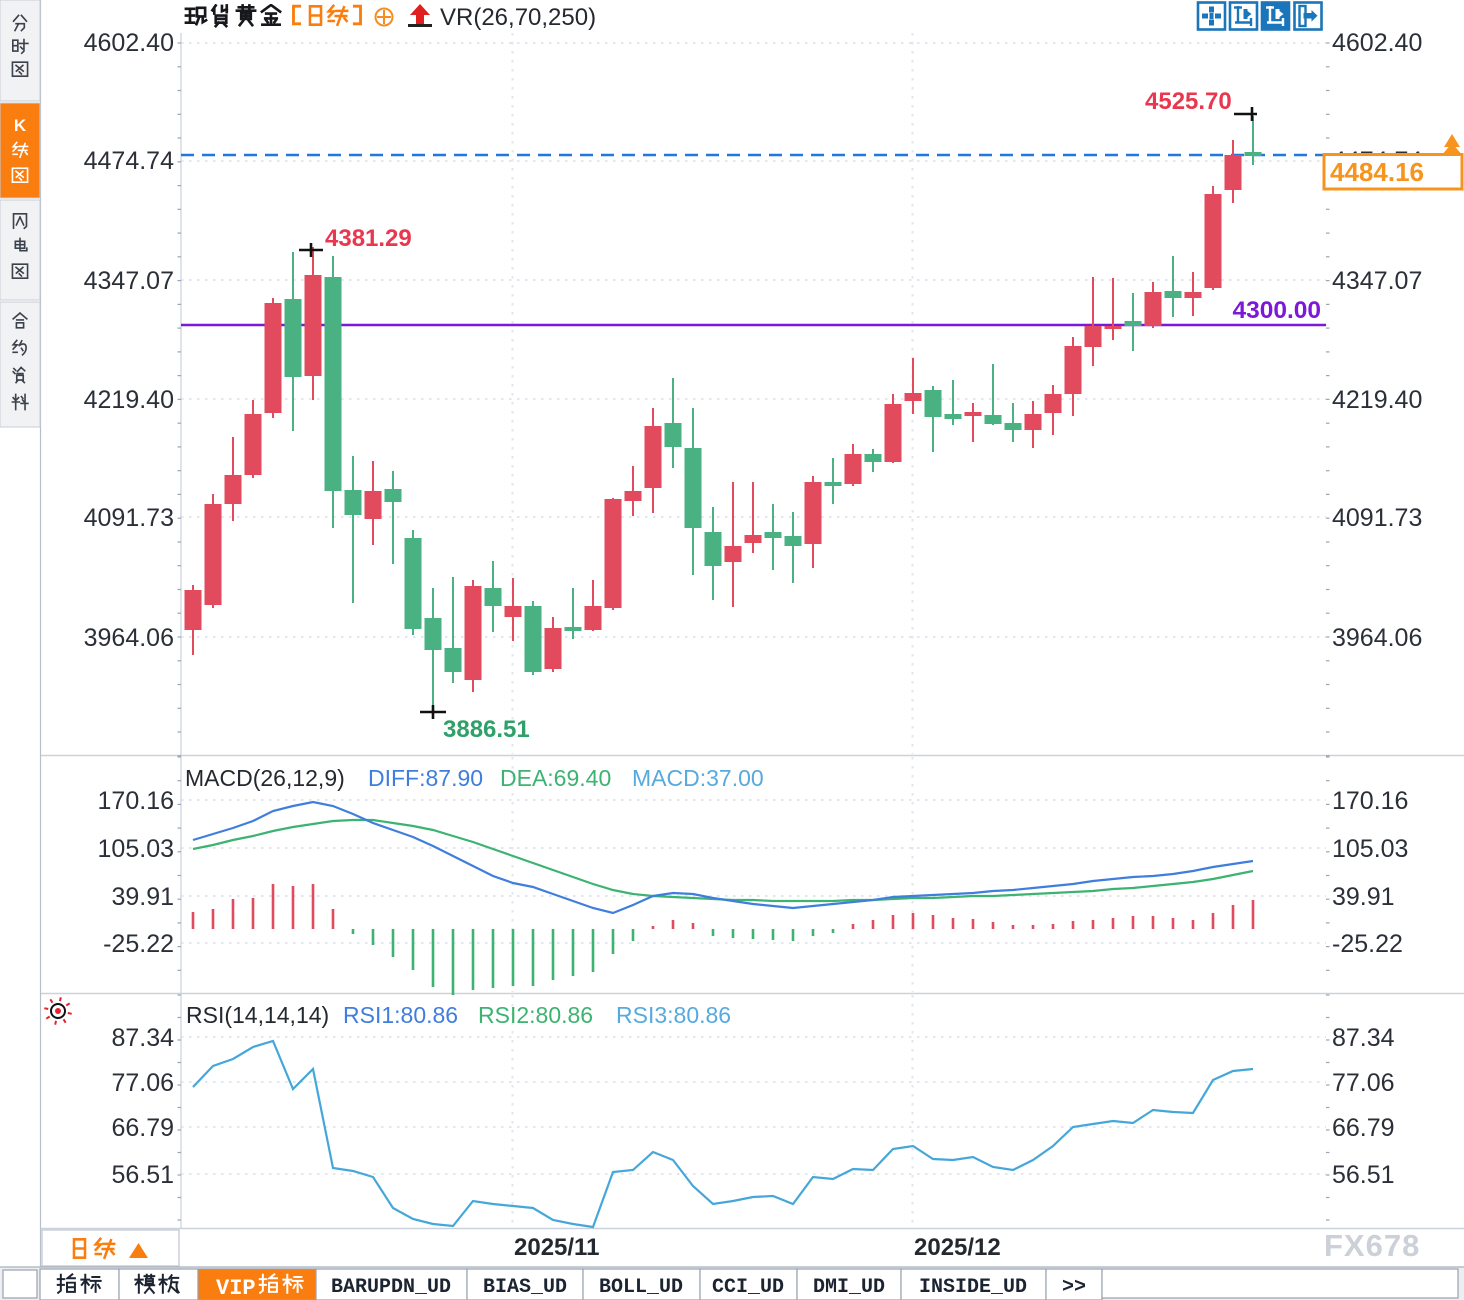 The image size is (1464, 1300). I want to click on svg-text: RSI(14,14,14), so click(257, 1015).